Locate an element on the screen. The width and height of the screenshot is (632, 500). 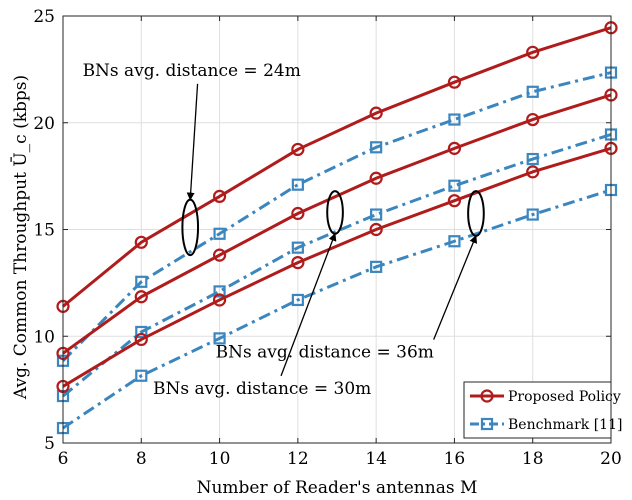
y-tick-label: 10 is located at coordinates (44, 337).